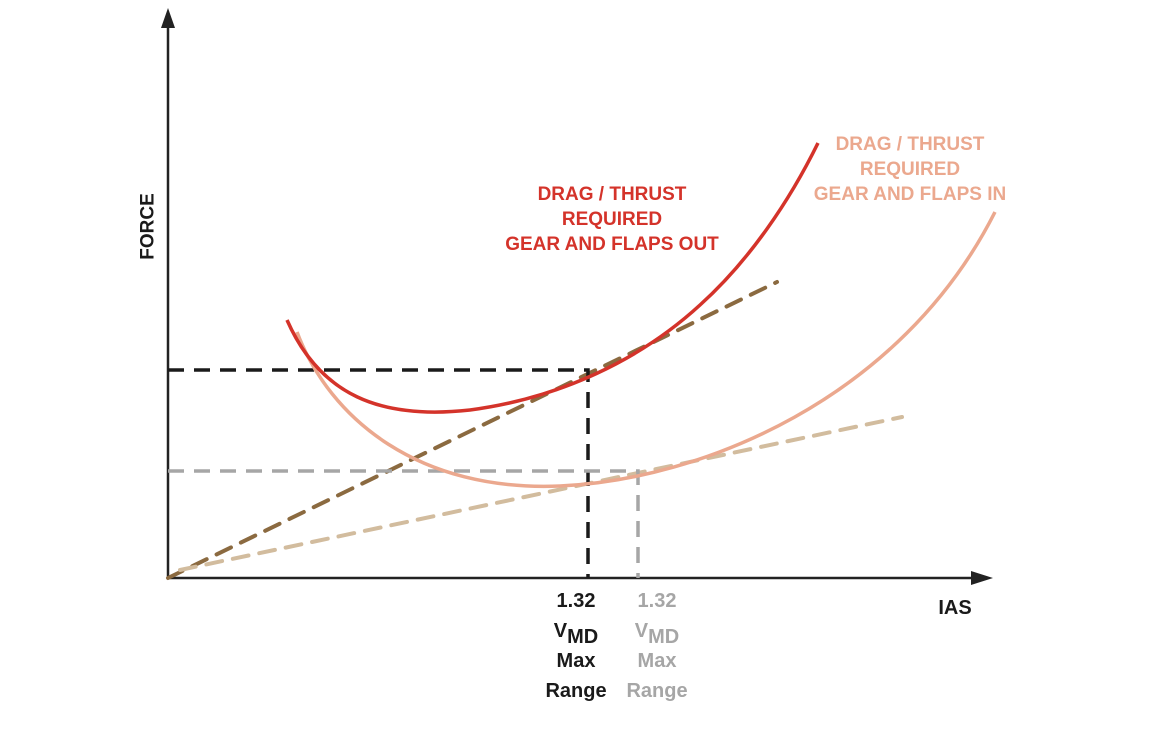  I want to click on curve-label-gear-flaps-in: DRAG / THRUST REQUIRED GEAR AND FLAPS IN, so click(910, 169).